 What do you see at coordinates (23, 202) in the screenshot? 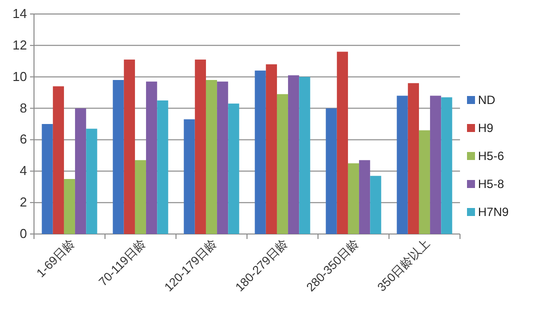
I see `y-tick-label: 2` at bounding box center [23, 202].